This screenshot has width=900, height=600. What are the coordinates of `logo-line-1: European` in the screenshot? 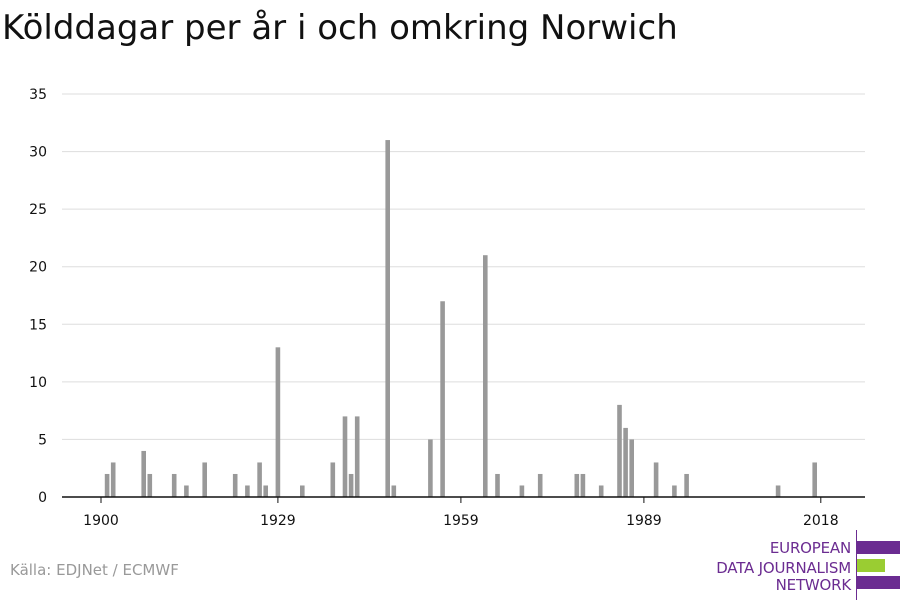 It's located at (810, 548).